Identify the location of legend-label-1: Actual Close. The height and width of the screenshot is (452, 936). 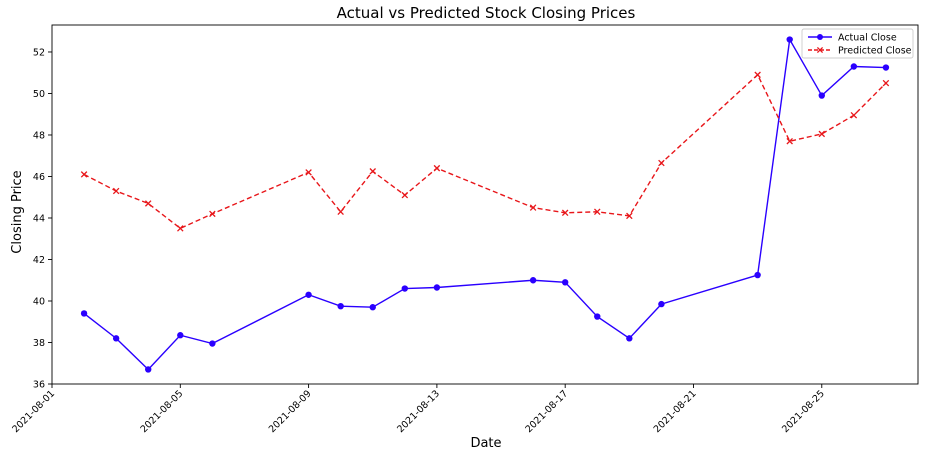
(867, 37).